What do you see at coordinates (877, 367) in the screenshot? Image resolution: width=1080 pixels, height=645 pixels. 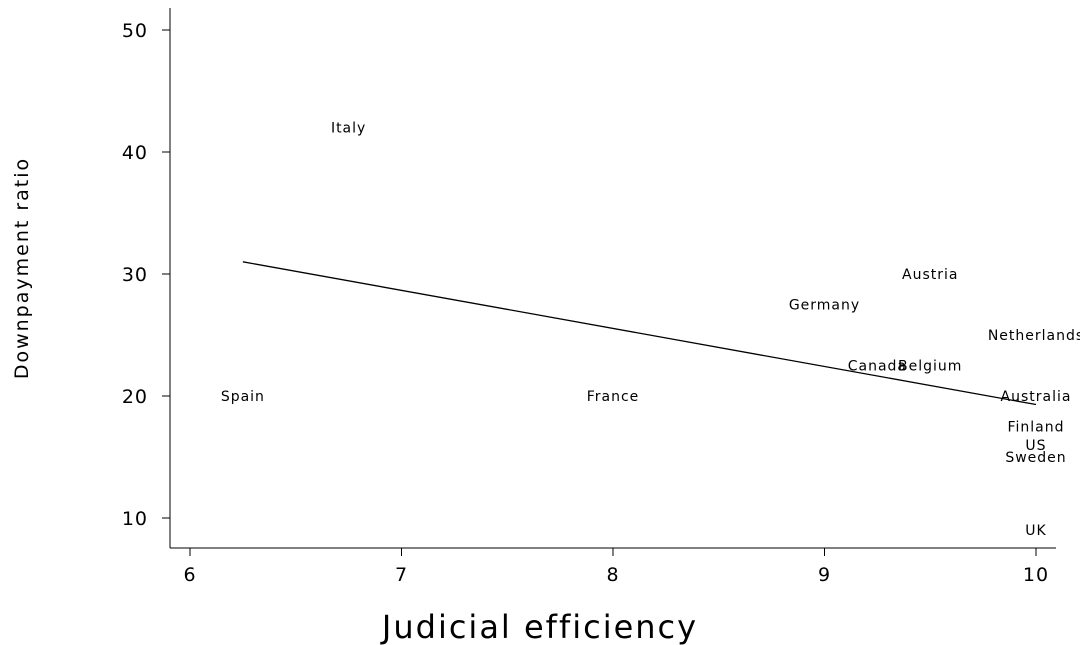 I see `point-label-canada: Canada` at bounding box center [877, 367].